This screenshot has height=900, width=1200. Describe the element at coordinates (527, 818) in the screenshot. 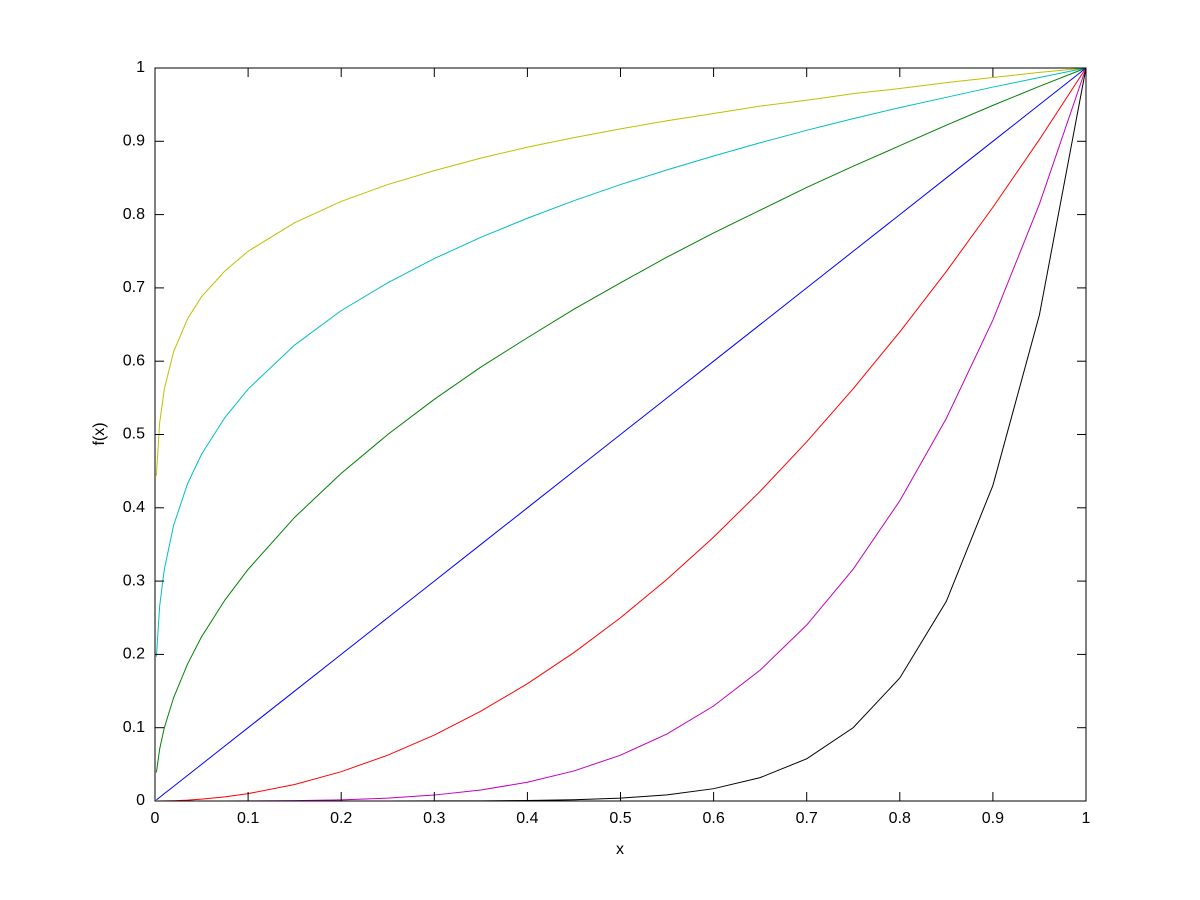

I see `x-tick-label: 0.4` at that location.